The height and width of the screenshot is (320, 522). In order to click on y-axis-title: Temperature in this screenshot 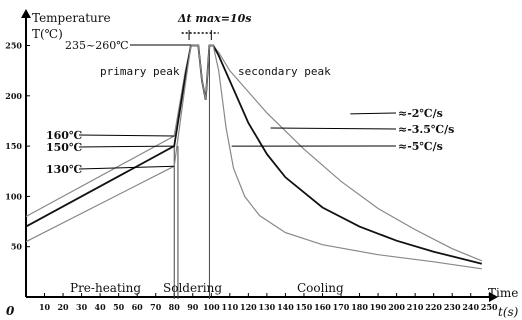, I will do `click(71, 18)`.